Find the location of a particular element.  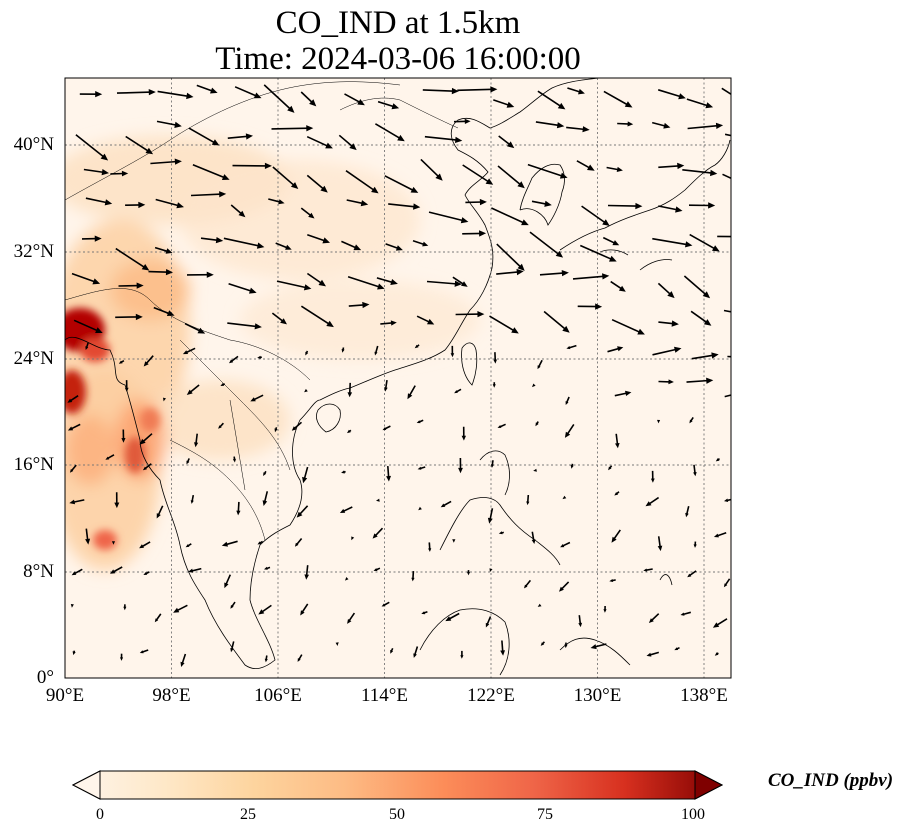

x-tick-106e: 106°E is located at coordinates (278, 695).